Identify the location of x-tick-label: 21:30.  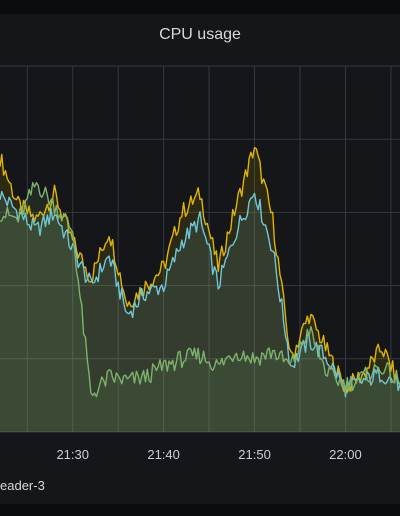
(72, 454).